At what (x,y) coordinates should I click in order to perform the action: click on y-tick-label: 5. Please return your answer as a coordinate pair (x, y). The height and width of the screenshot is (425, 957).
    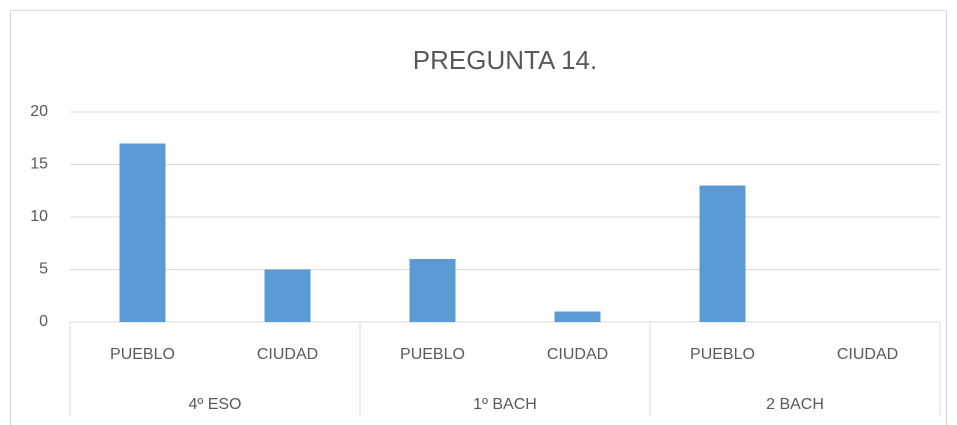
    Looking at the image, I should click on (43, 269).